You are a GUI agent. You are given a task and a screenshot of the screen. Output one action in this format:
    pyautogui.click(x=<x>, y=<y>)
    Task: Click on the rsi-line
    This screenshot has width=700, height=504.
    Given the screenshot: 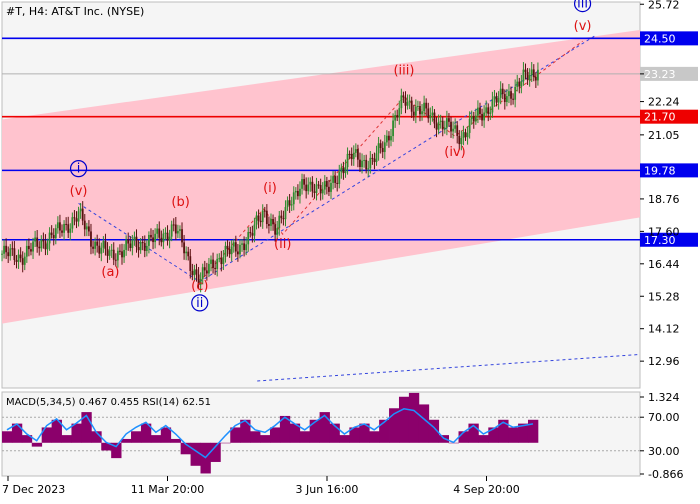 What is the action you would take?
    pyautogui.click(x=270, y=433)
    